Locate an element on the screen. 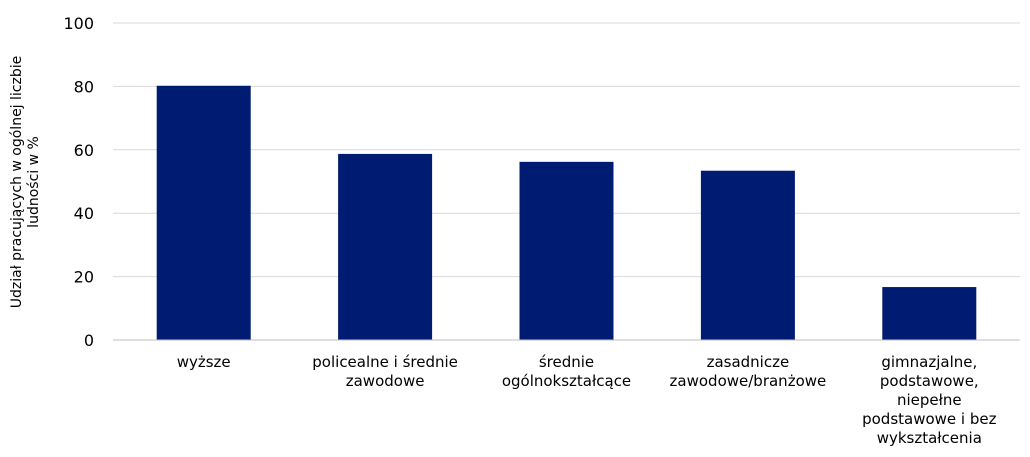 This screenshot has height=457, width=1030. y-tick-label-60: 60 is located at coordinates (84, 150).